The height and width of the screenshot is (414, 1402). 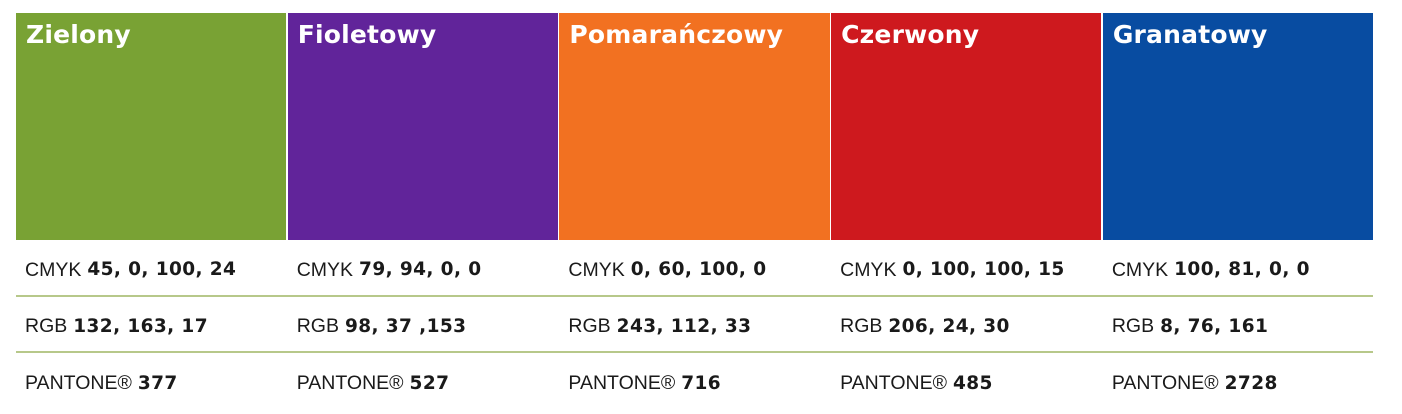 What do you see at coordinates (1190, 34) in the screenshot?
I see `swatch-name: Granatowy` at bounding box center [1190, 34].